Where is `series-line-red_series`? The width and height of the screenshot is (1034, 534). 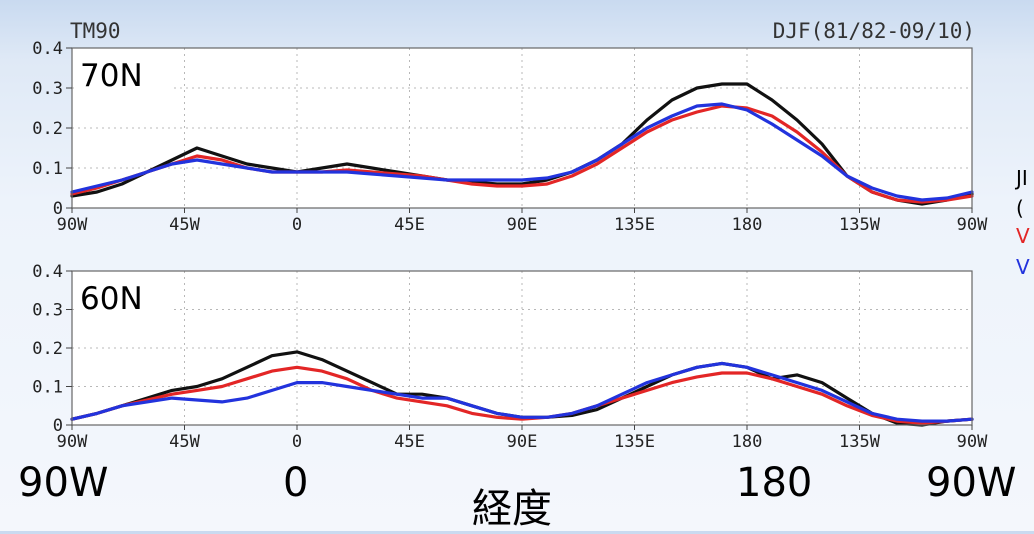
series-line-red_series is located at coordinates (522, 395).